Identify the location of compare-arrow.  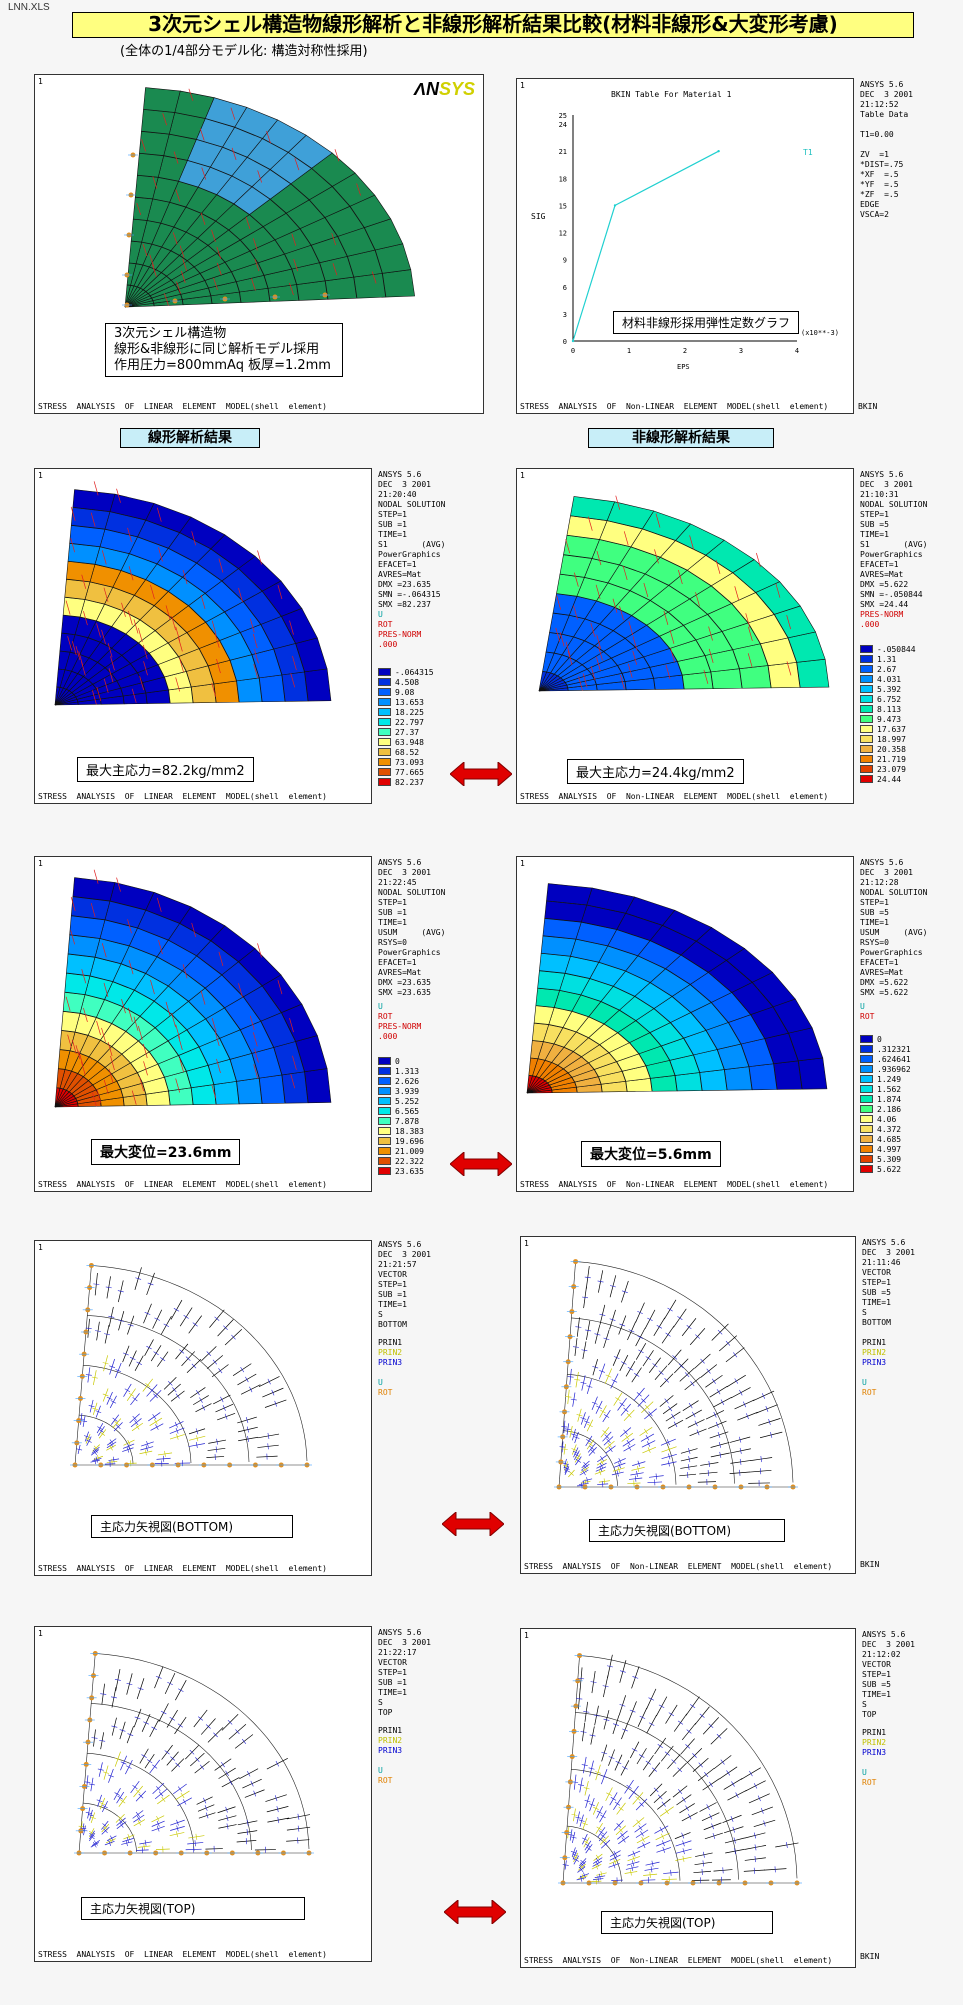
(473, 1524).